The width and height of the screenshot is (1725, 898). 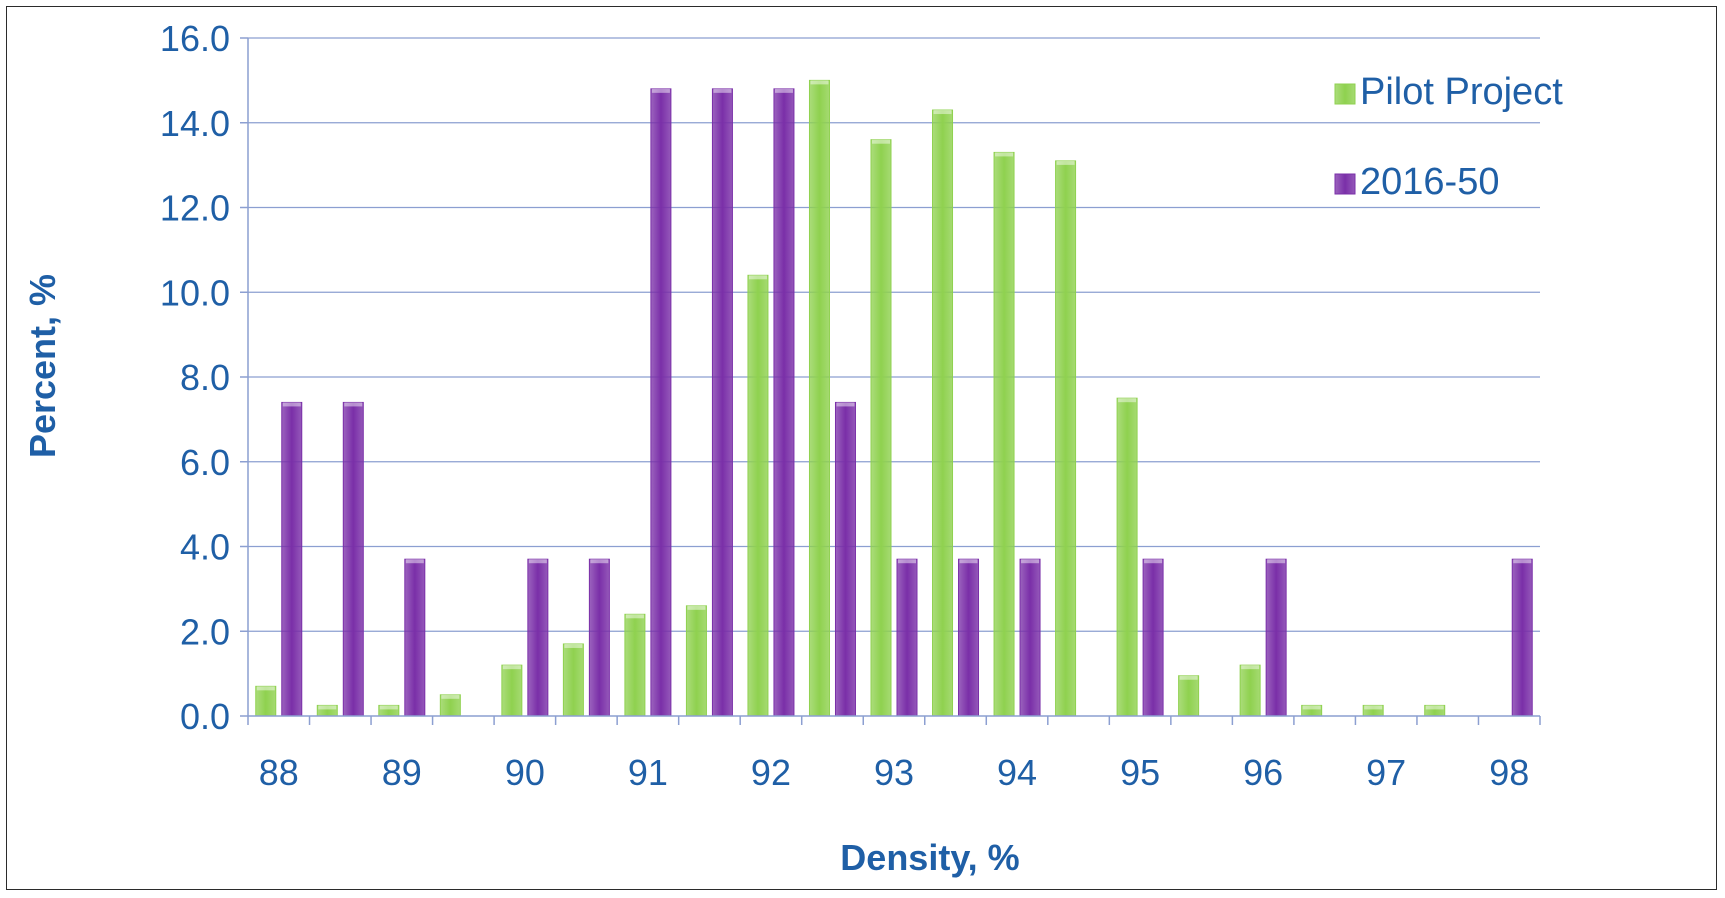 I want to click on x-tick-label: 91, so click(x=648, y=772).